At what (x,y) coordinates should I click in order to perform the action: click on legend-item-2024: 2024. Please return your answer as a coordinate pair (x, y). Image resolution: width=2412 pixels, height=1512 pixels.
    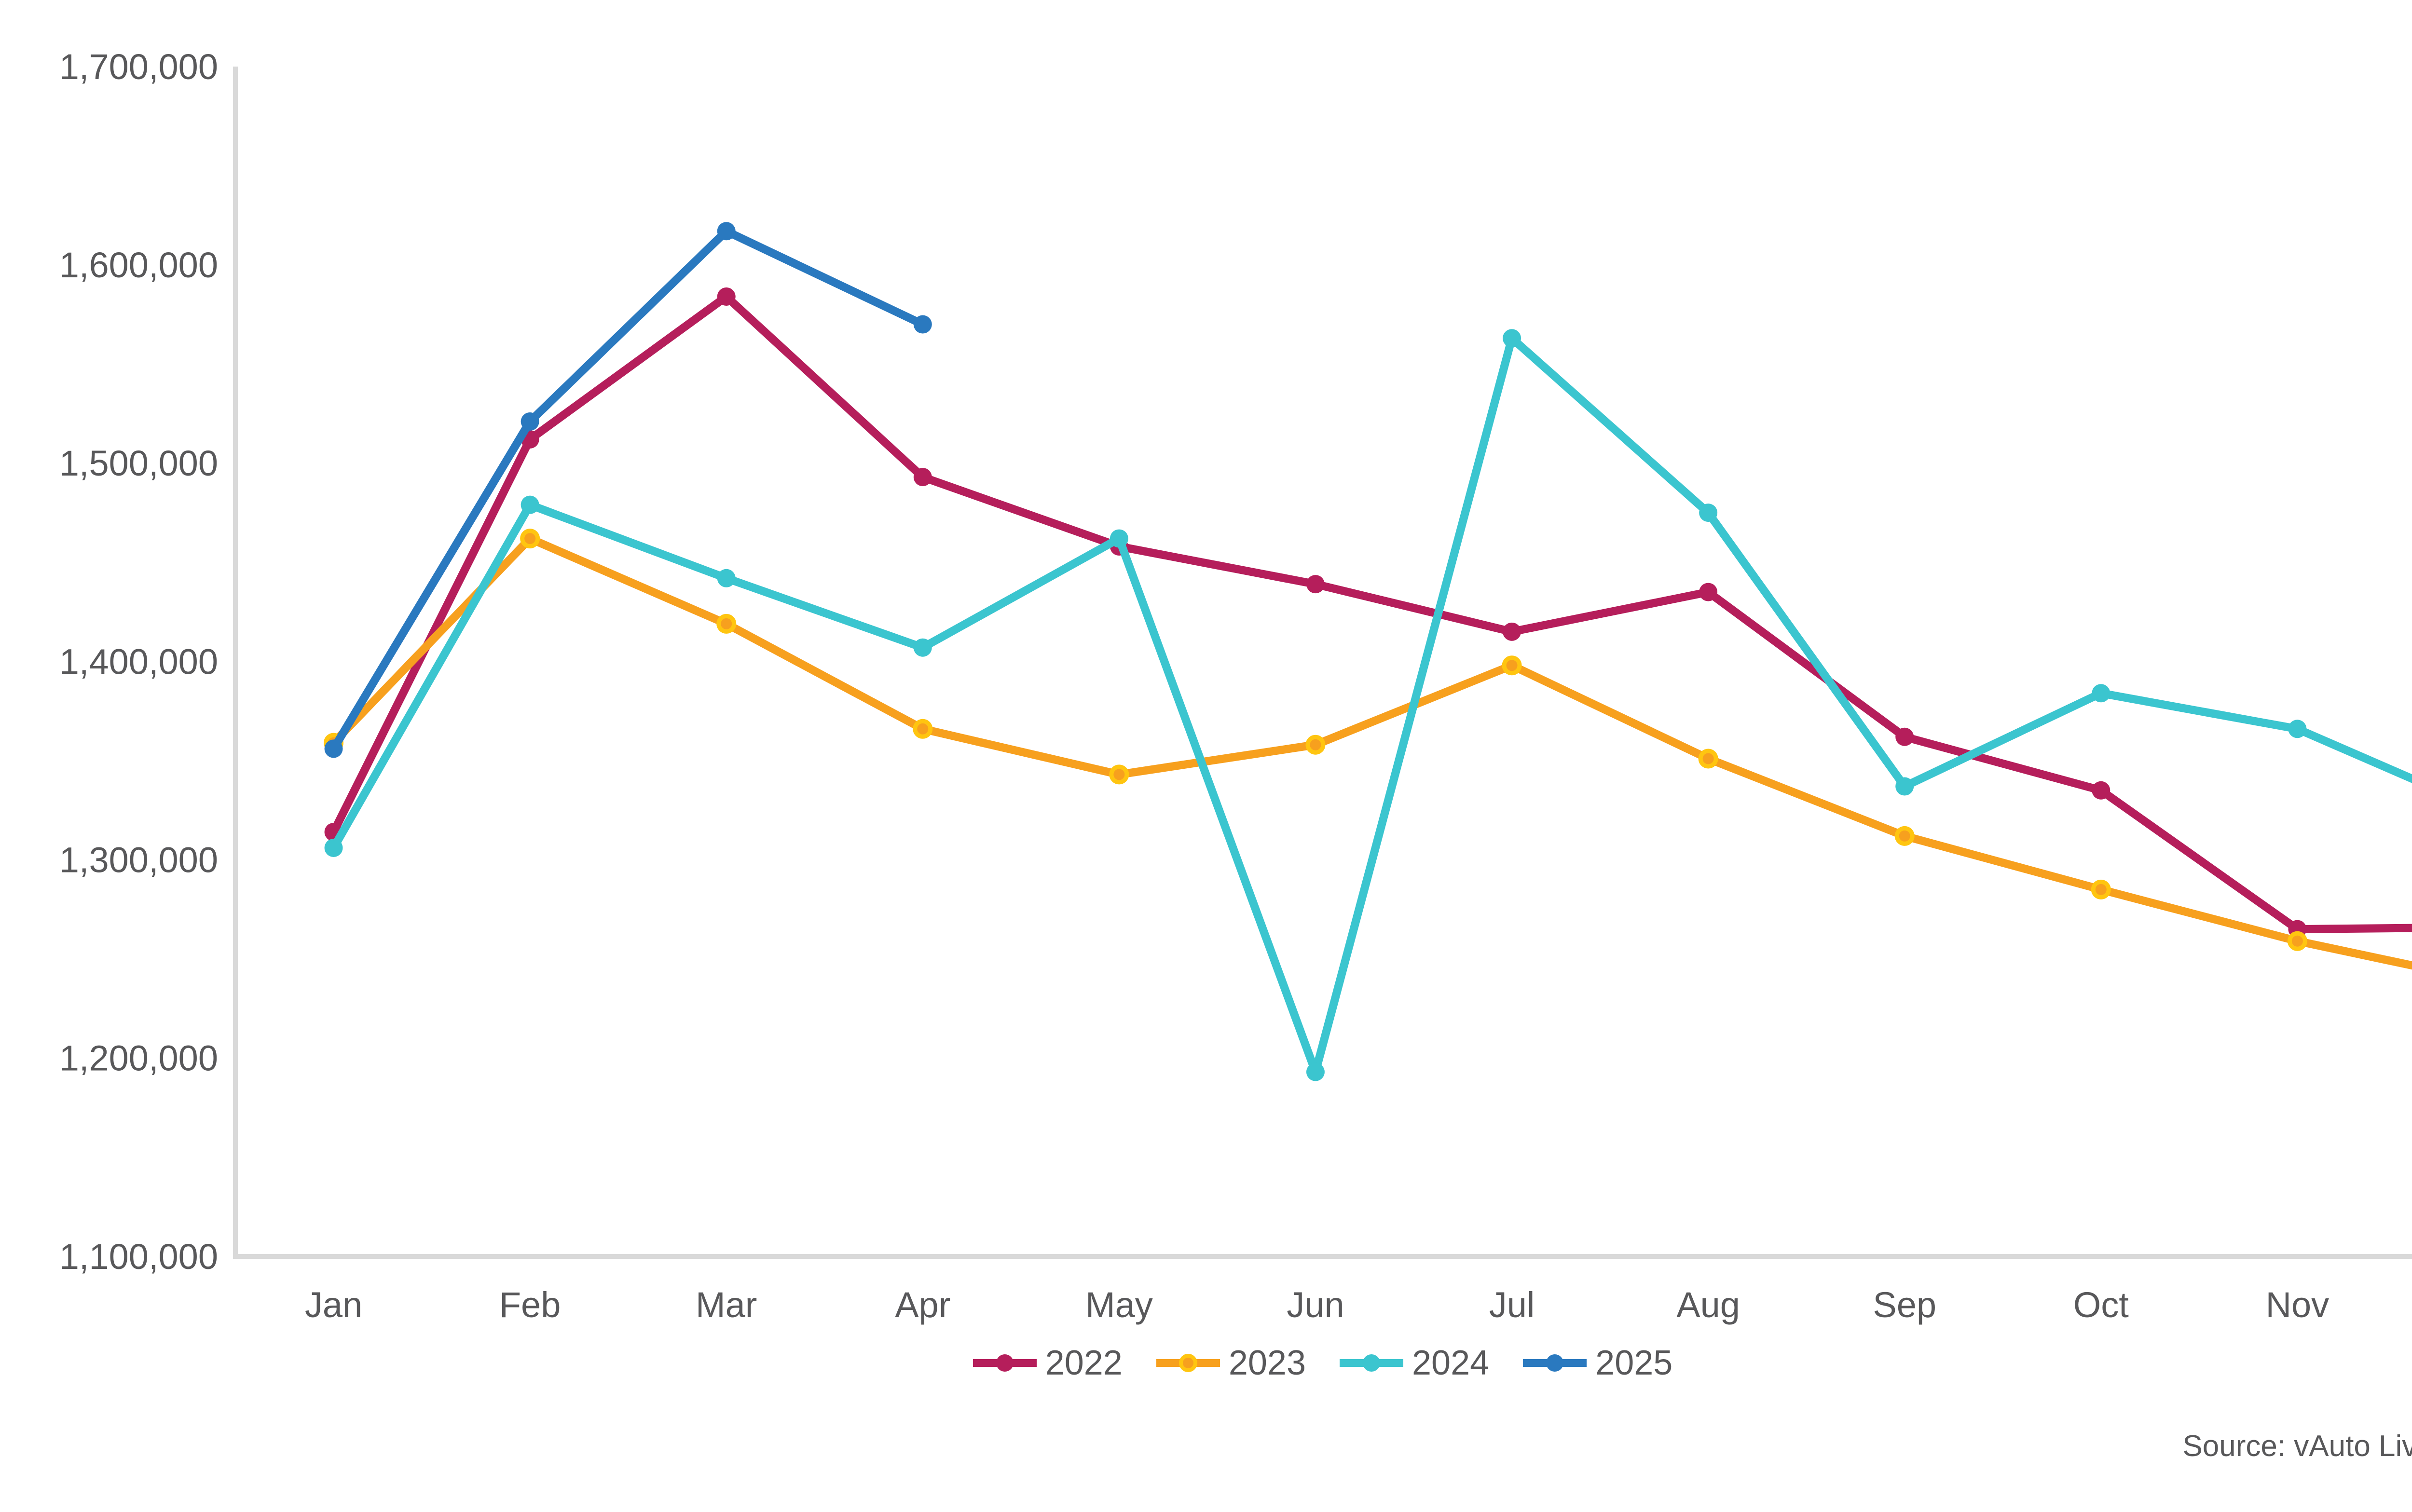
    Looking at the image, I should click on (1413, 1363).